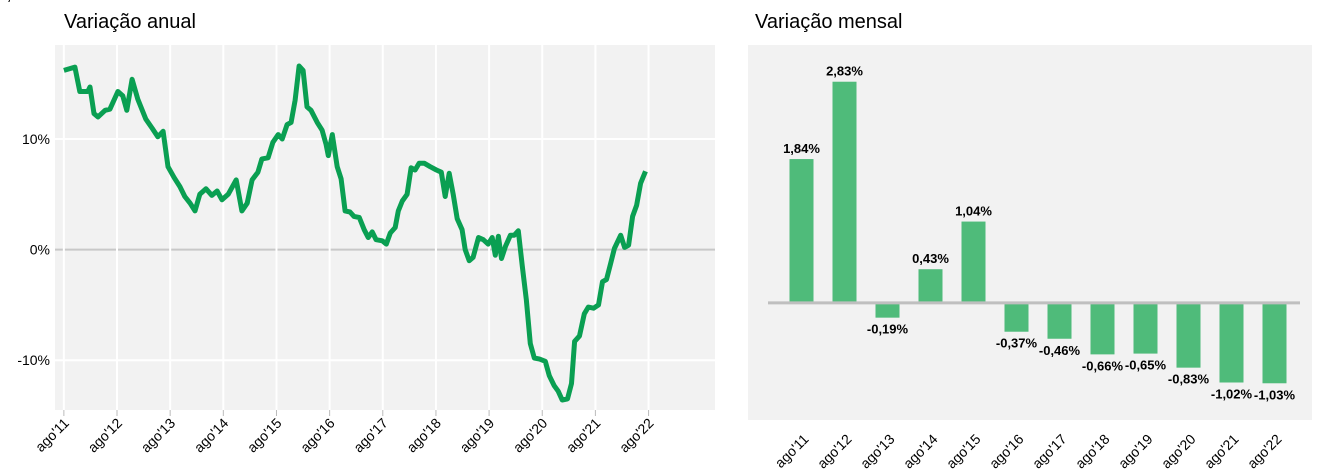 The height and width of the screenshot is (475, 1322). Describe the element at coordinates (18, 1) in the screenshot. I see `data-label: 7,08%` at that location.